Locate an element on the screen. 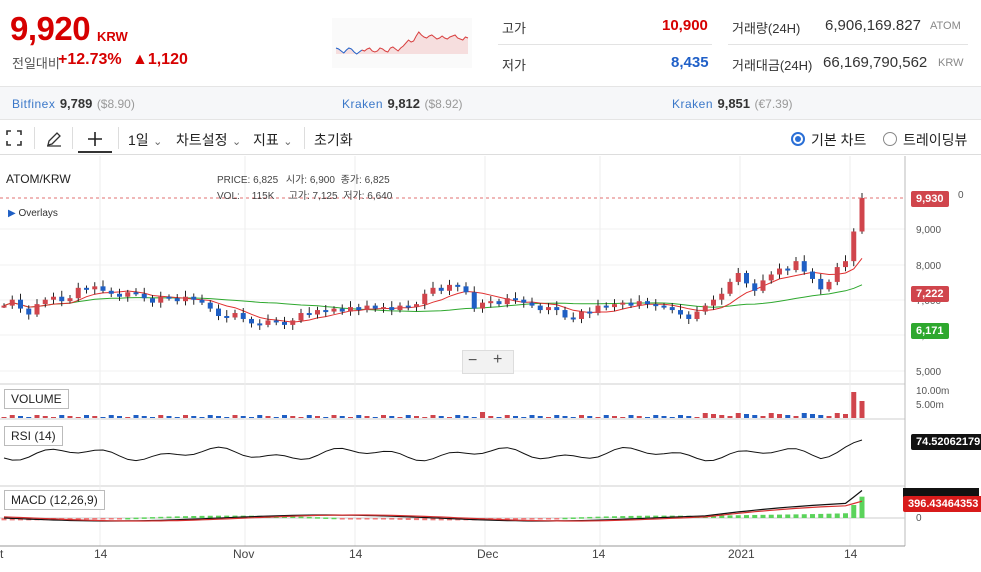  rsi-line is located at coordinates (433, 450).